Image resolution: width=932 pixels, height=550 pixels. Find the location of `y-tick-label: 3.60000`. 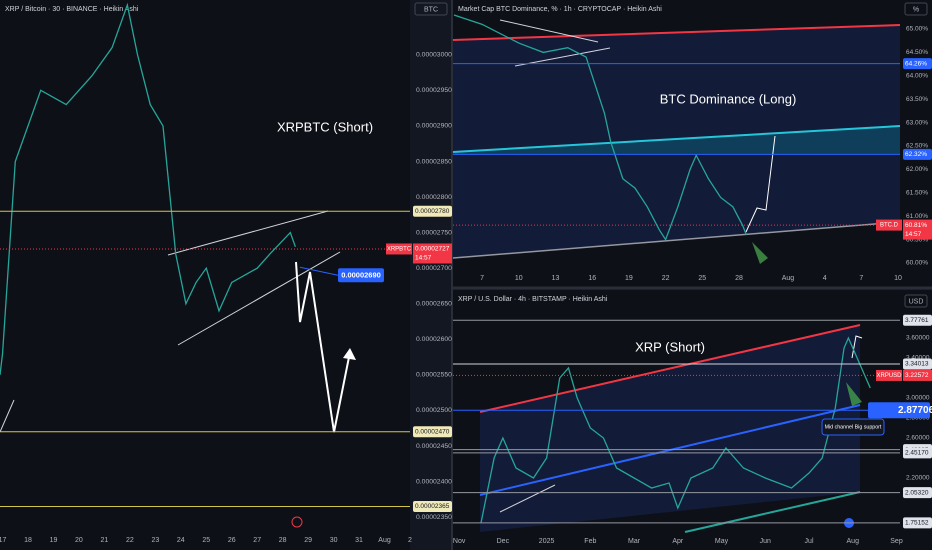

y-tick-label: 3.60000 is located at coordinates (918, 338).